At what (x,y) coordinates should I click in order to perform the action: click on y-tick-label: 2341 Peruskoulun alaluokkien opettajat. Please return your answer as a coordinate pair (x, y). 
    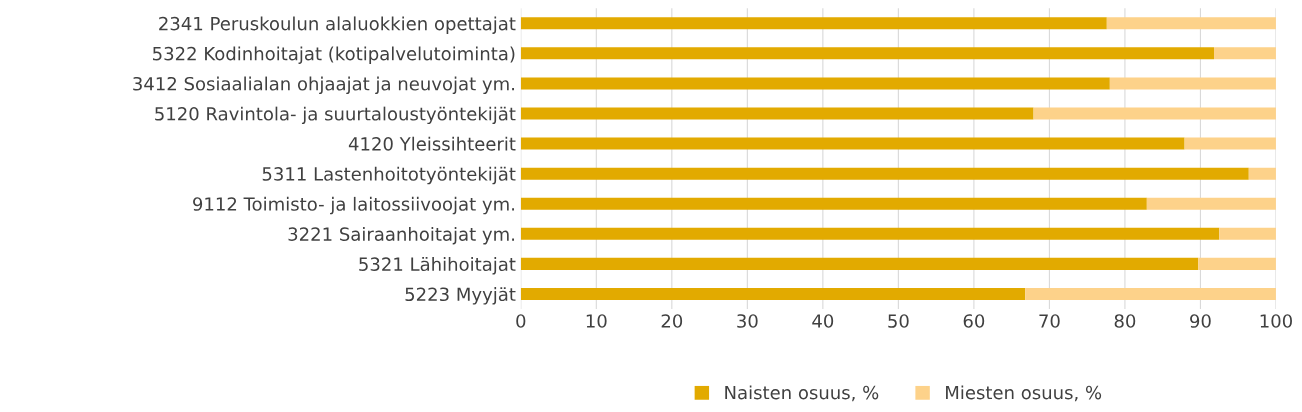
    Looking at the image, I should click on (337, 25).